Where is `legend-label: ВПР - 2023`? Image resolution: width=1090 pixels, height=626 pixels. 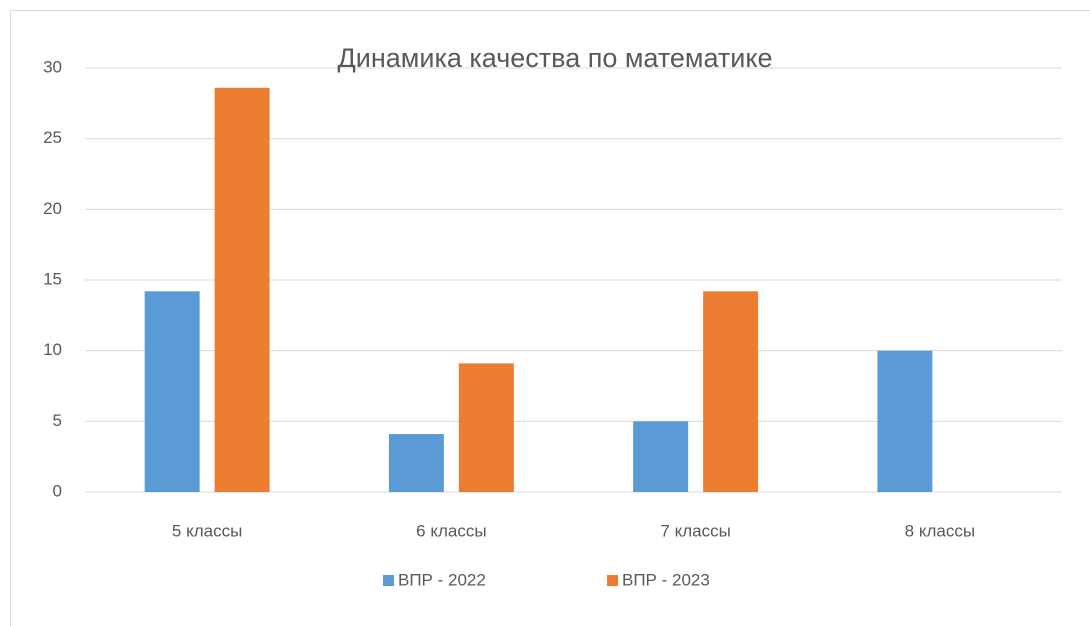 legend-label: ВПР - 2023 is located at coordinates (666, 579).